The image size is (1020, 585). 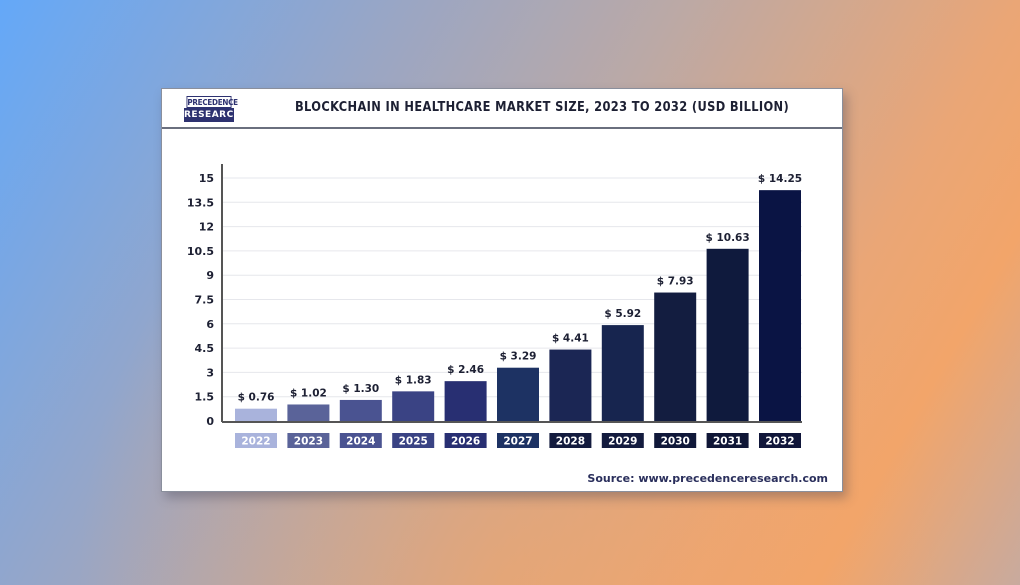 I want to click on logo-line-1: PRECEDENCE, so click(x=212, y=102).